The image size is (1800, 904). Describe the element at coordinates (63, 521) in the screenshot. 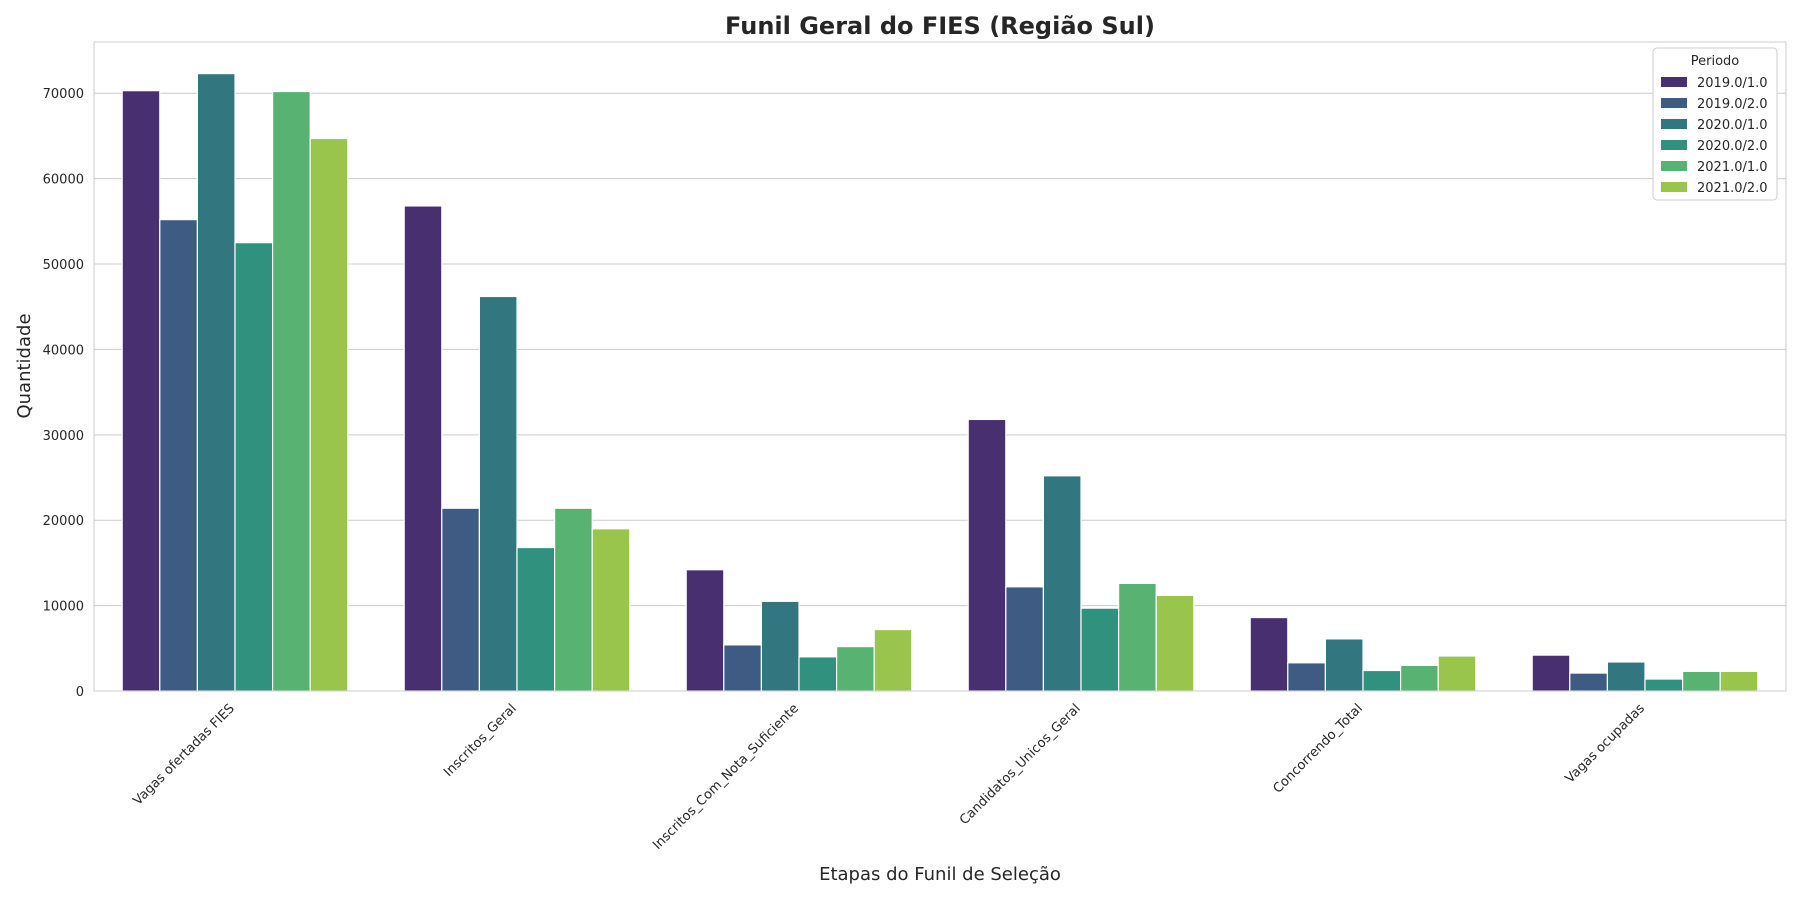

I see `y-tick-label: 20000` at that location.